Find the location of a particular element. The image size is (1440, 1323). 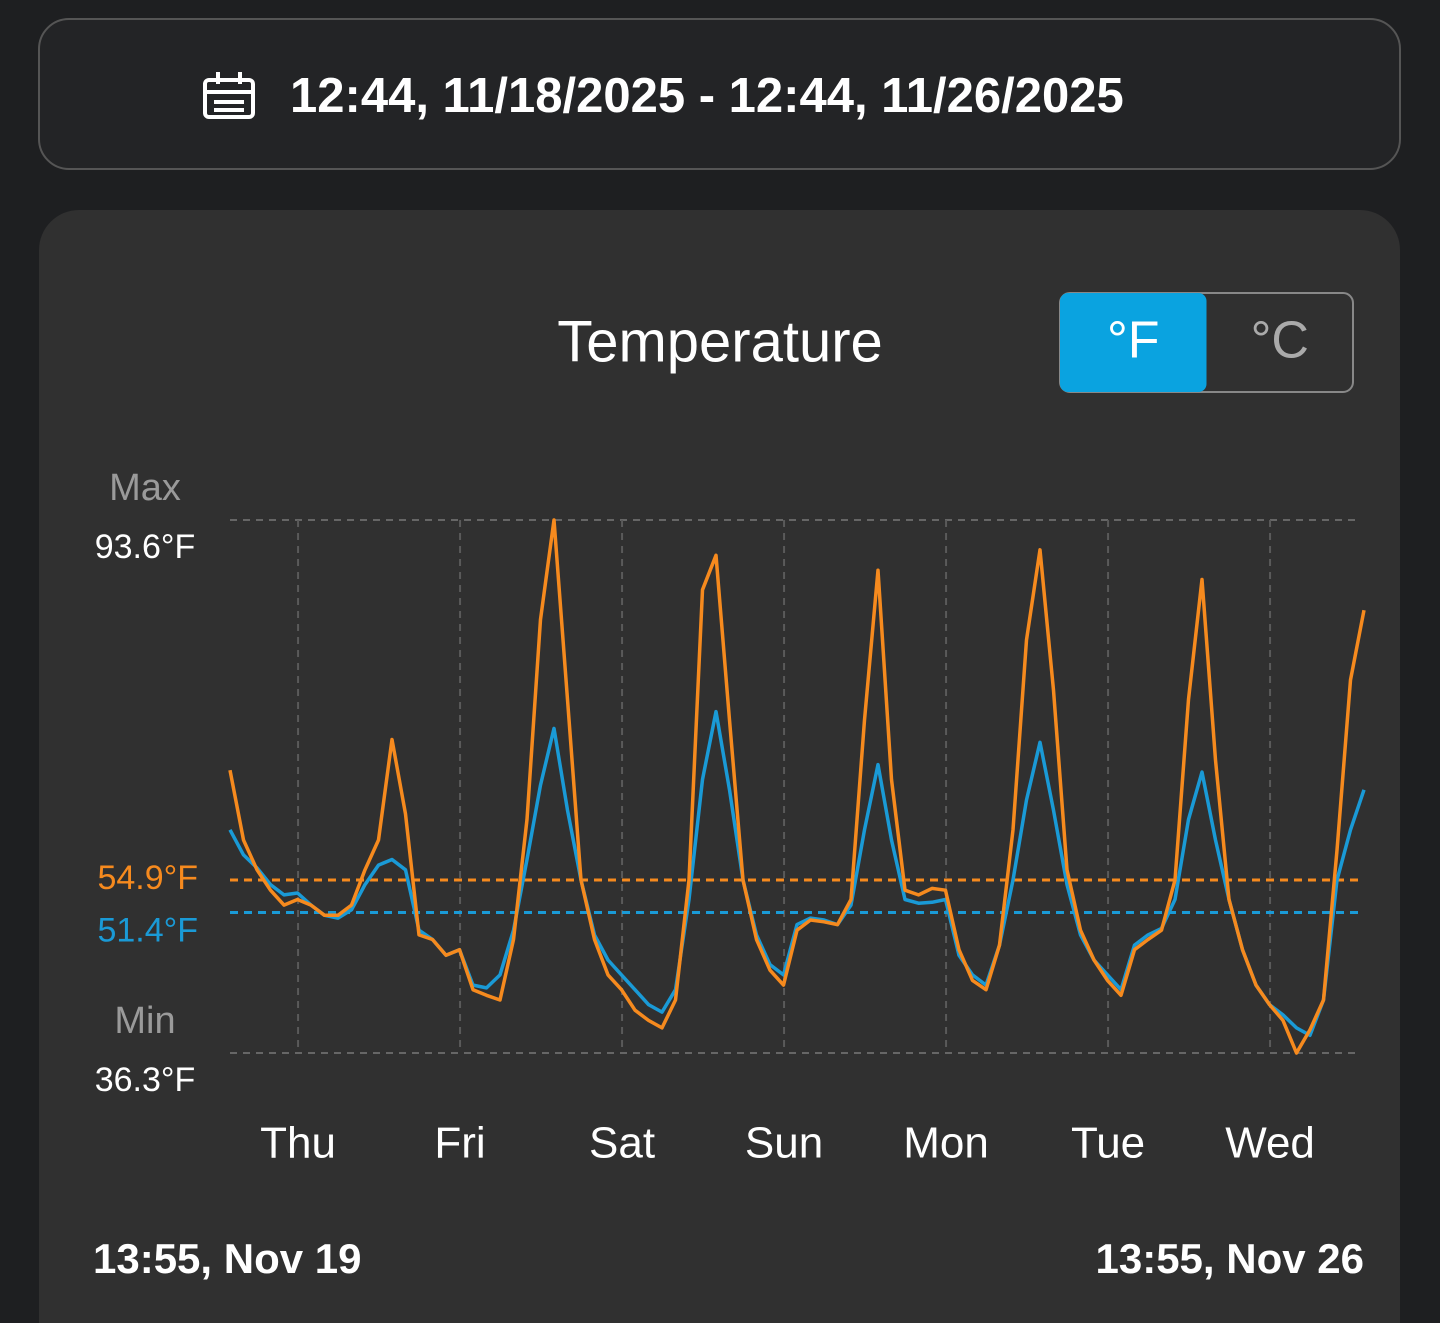

x-tick-label: Tue is located at coordinates (1108, 1143).